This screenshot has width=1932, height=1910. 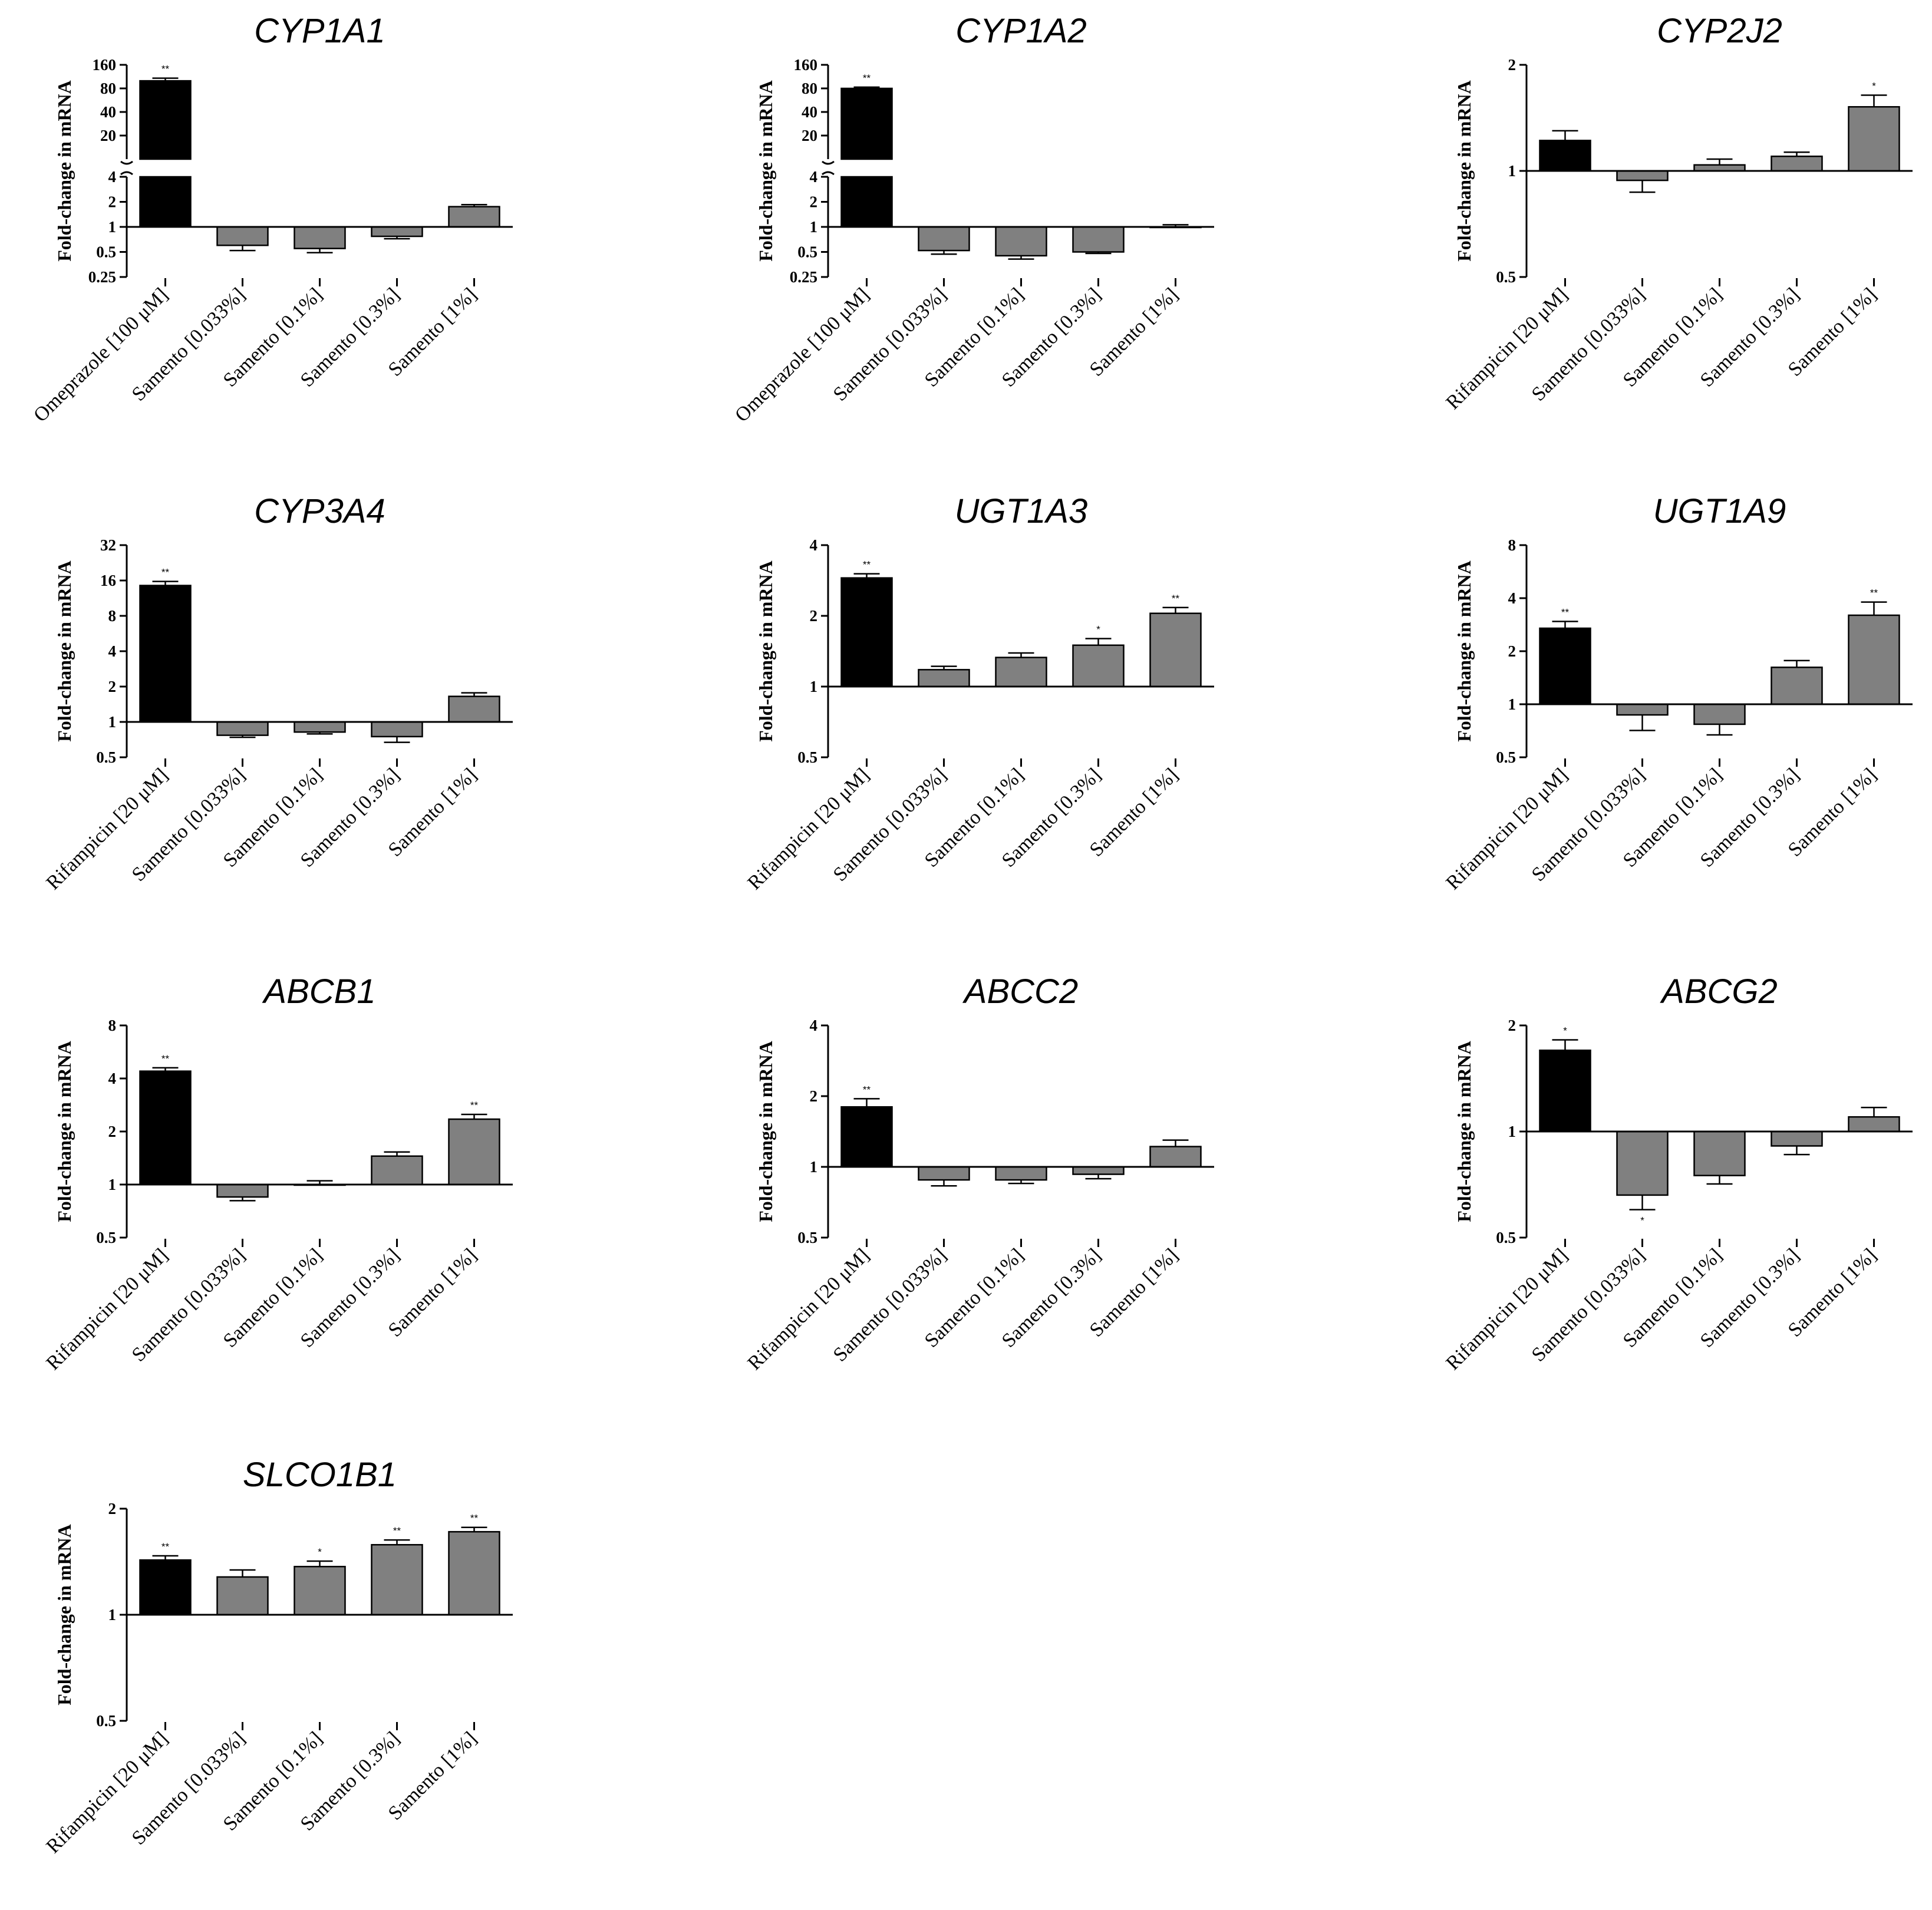 What do you see at coordinates (320, 1475) in the screenshot?
I see `chart-title: SLCO1B1` at bounding box center [320, 1475].